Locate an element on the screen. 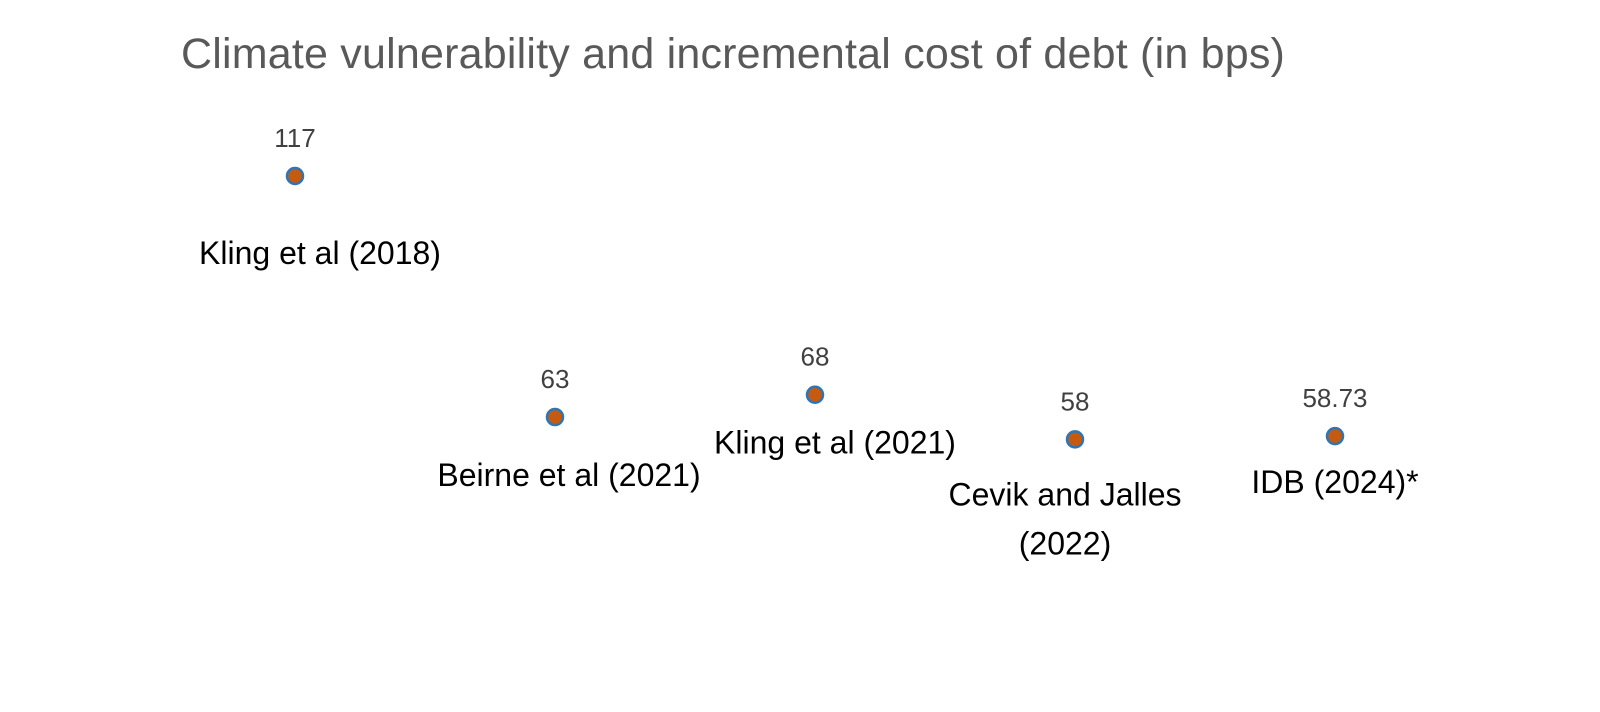 Image resolution: width=1600 pixels, height=712 pixels. data-label: 58 is located at coordinates (1075, 401).